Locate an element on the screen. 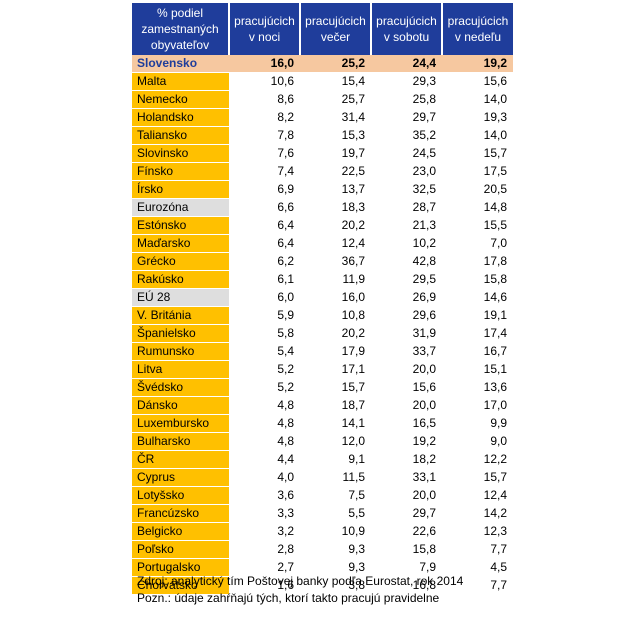 The image size is (620, 617). country-cell: Litva is located at coordinates (180, 369).